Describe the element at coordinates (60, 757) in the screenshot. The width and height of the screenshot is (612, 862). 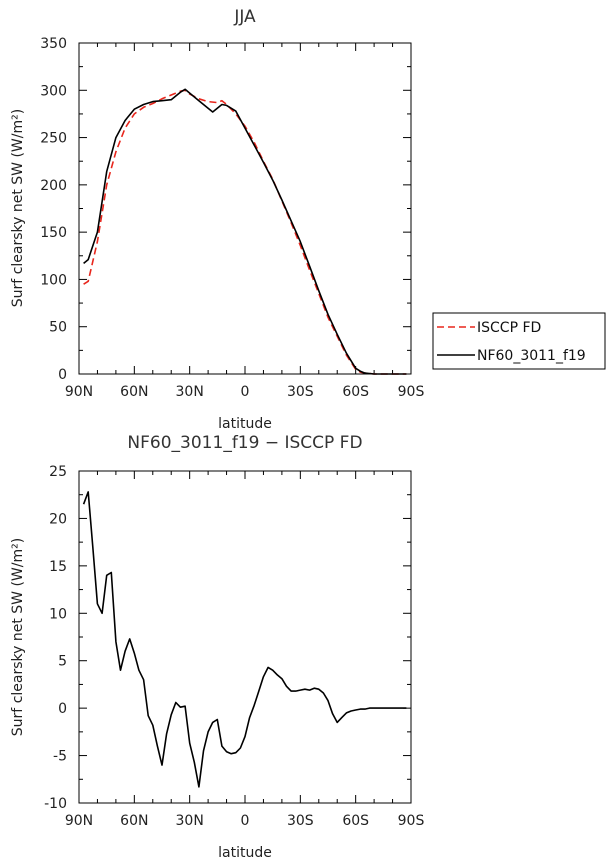
I see `y-tick-label: -5` at that location.